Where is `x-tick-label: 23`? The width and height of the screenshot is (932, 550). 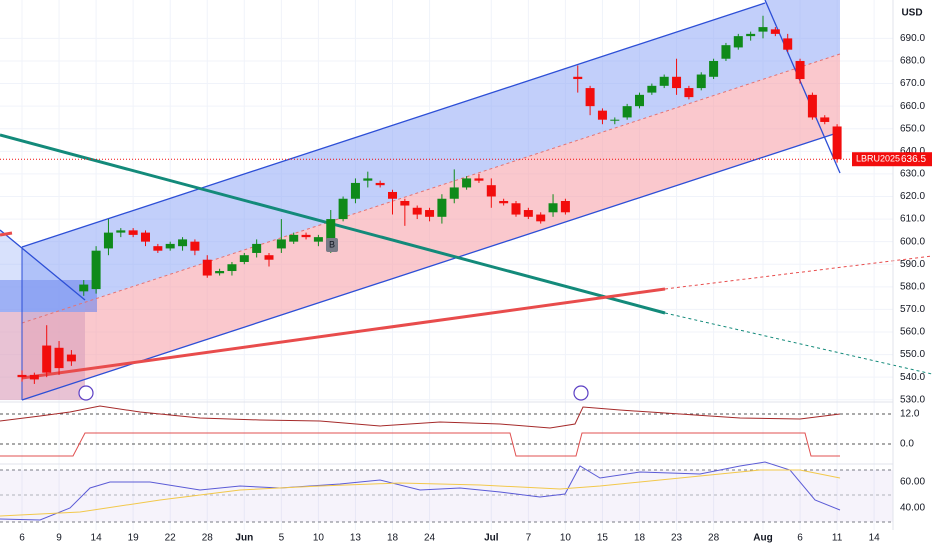
x-tick-label: 23 is located at coordinates (677, 538).